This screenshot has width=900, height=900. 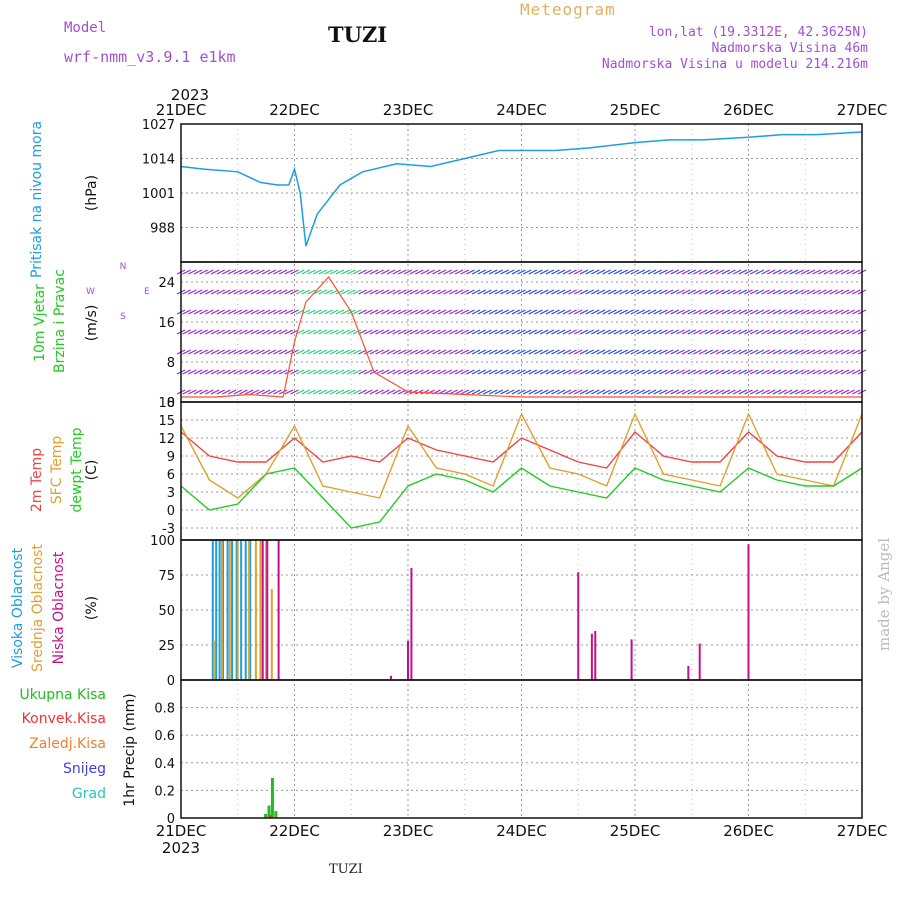 I want to click on sfc-temp-line, so click(x=521, y=455).